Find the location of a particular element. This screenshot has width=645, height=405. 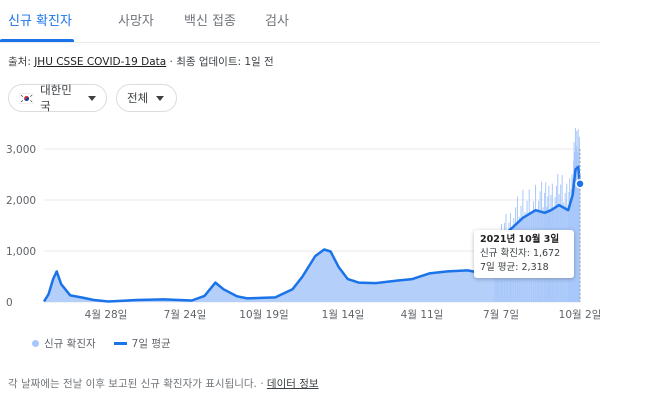

scope-dropdown: 전체 is located at coordinates (146, 98).